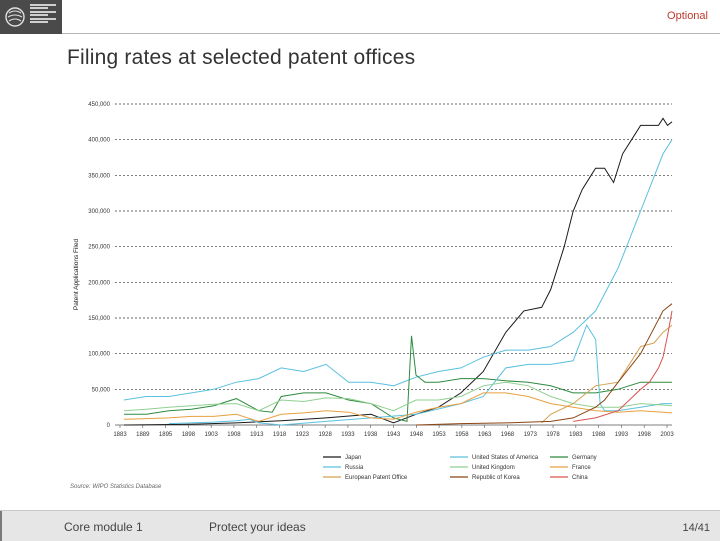 This screenshot has width=720, height=541. What do you see at coordinates (622, 435) in the screenshot?
I see `x-tick-label: 1993` at bounding box center [622, 435].